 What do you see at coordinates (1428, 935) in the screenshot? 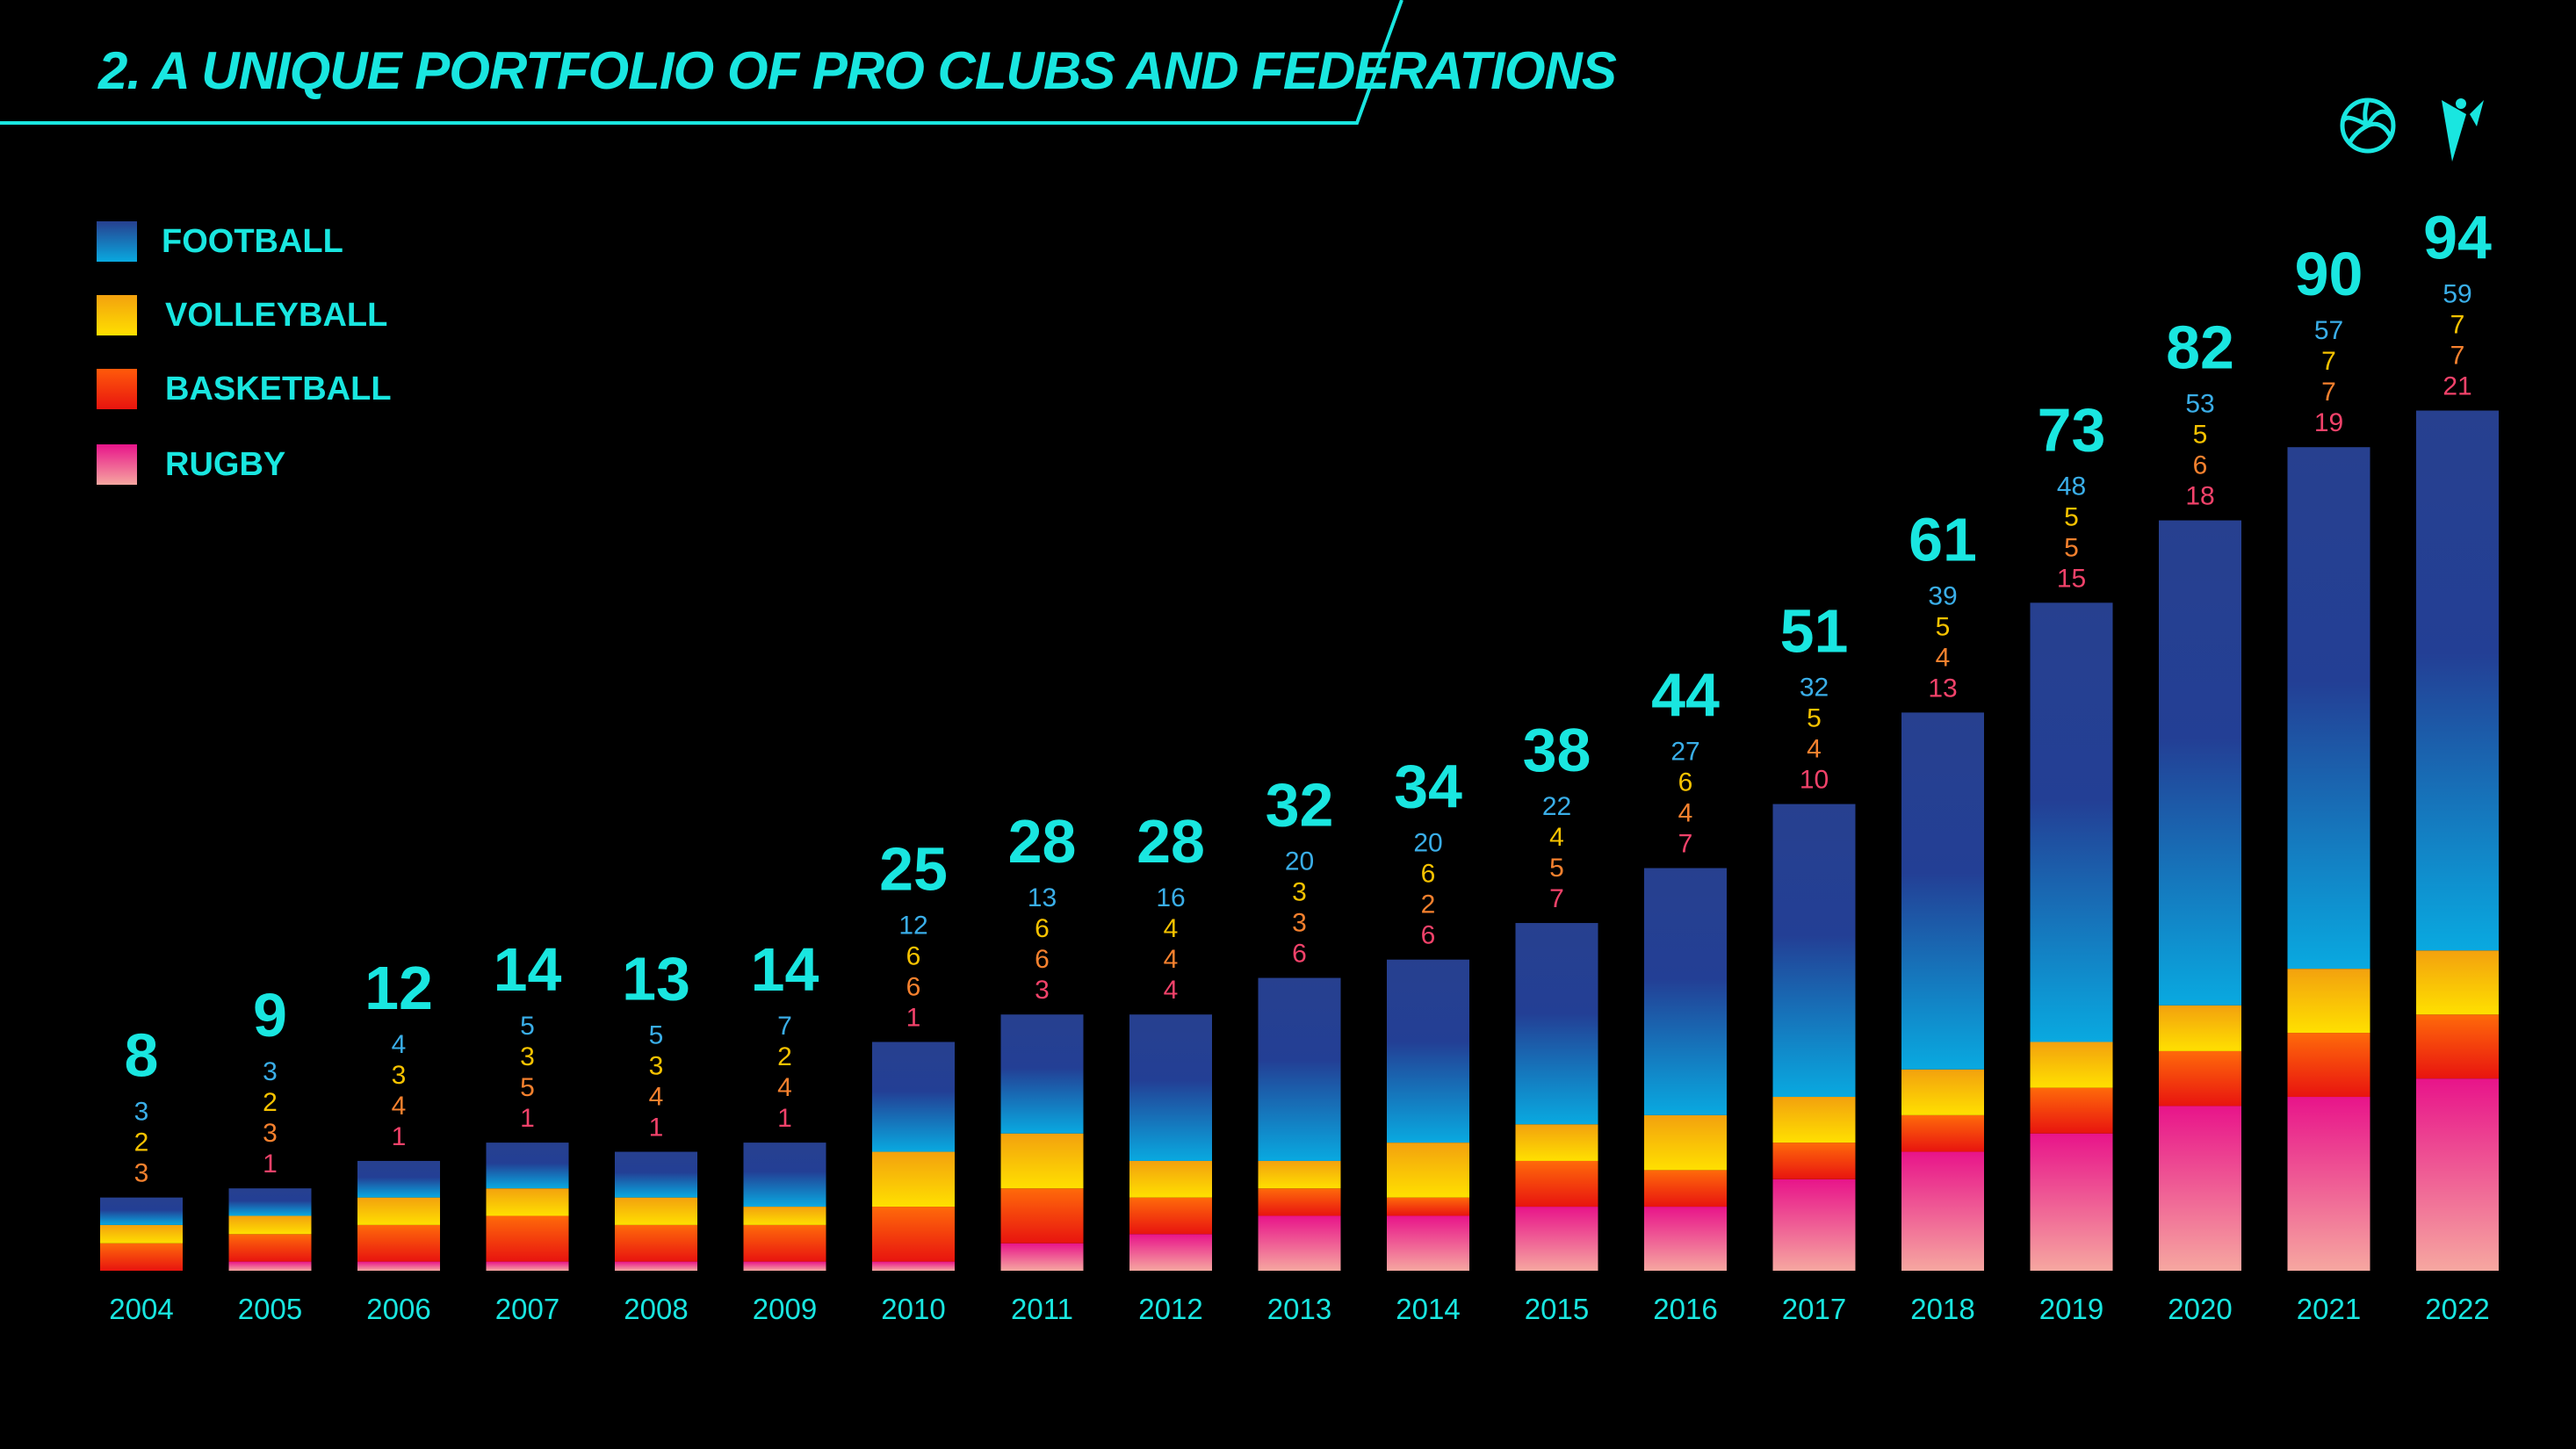
I see `value-label-rugby: 6` at bounding box center [1428, 935].